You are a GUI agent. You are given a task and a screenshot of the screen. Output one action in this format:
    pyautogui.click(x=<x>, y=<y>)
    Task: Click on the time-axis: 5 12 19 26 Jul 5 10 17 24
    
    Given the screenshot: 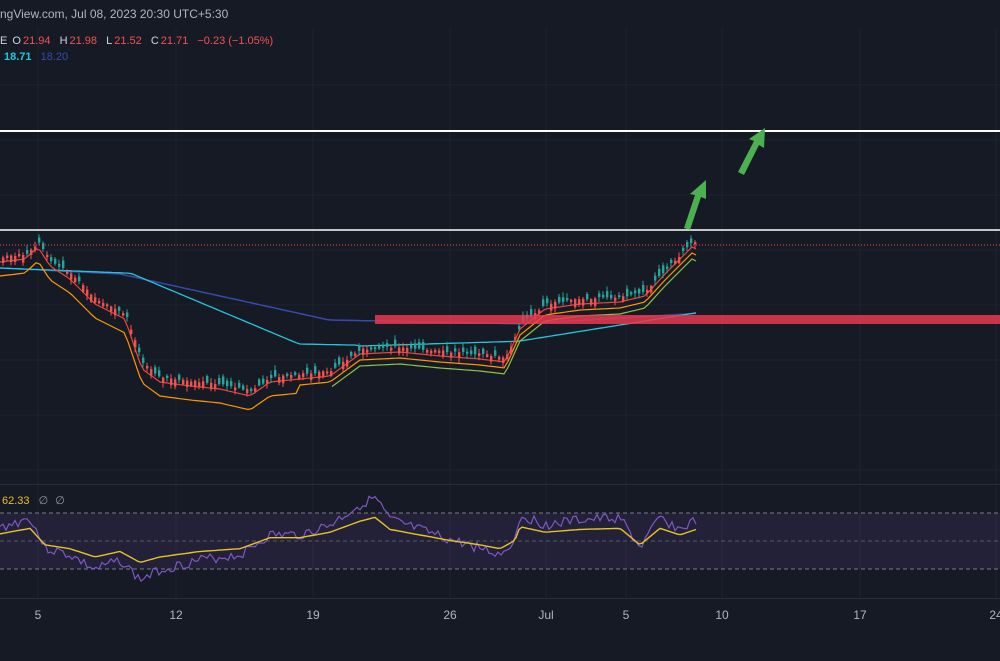 What is the action you would take?
    pyautogui.click(x=500, y=629)
    